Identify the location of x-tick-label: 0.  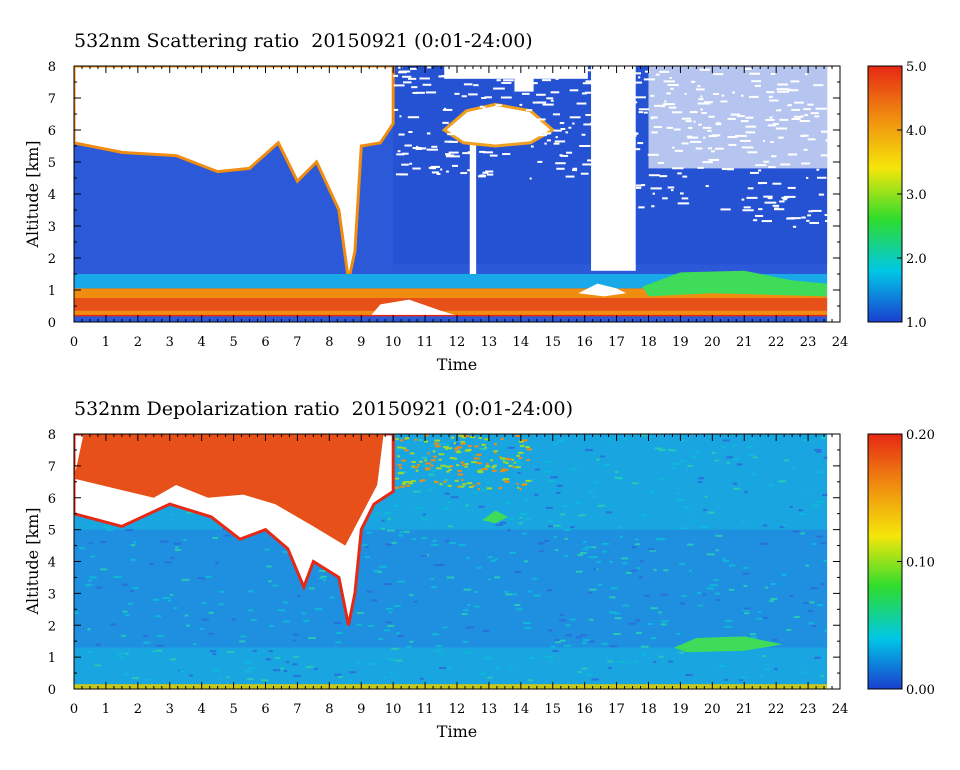
(74, 709).